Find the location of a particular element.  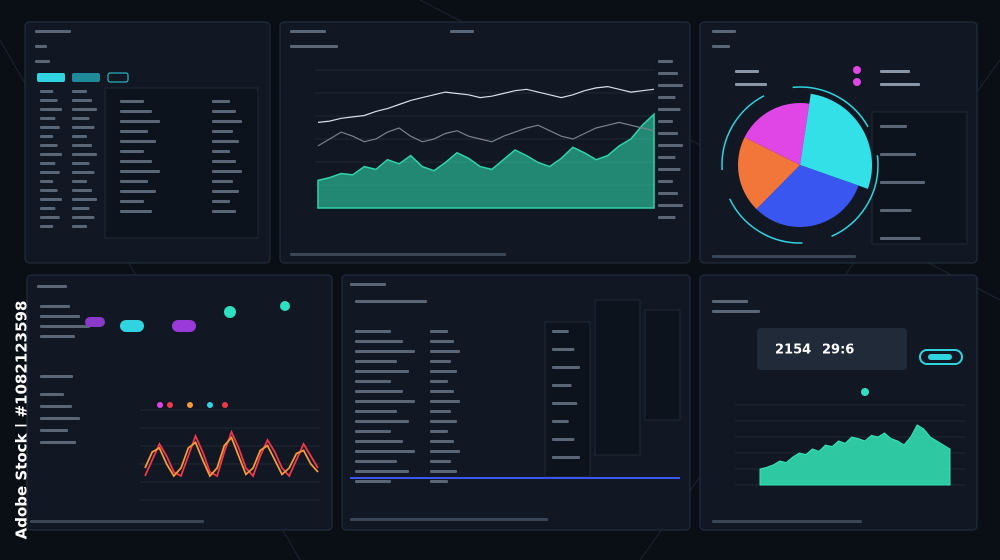

area is located at coordinates (486, 160).